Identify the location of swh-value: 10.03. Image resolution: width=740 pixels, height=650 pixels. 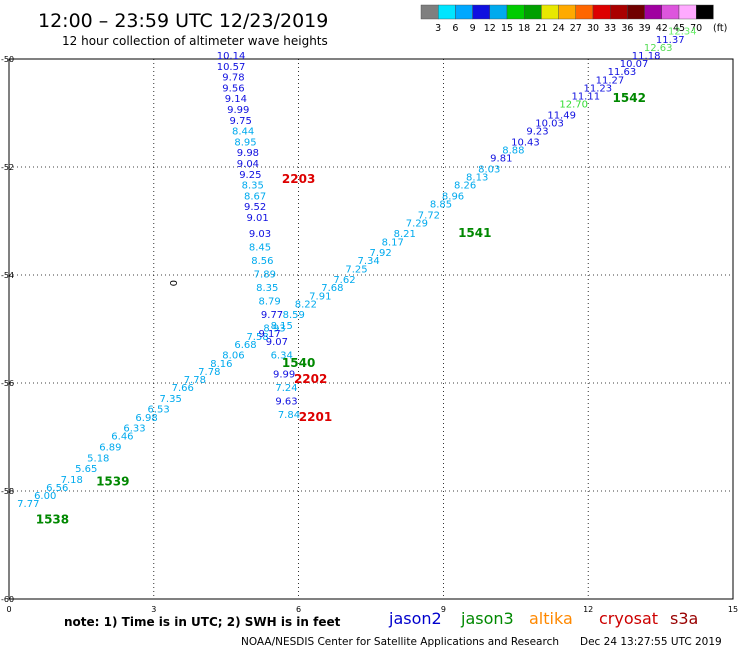
(549, 124).